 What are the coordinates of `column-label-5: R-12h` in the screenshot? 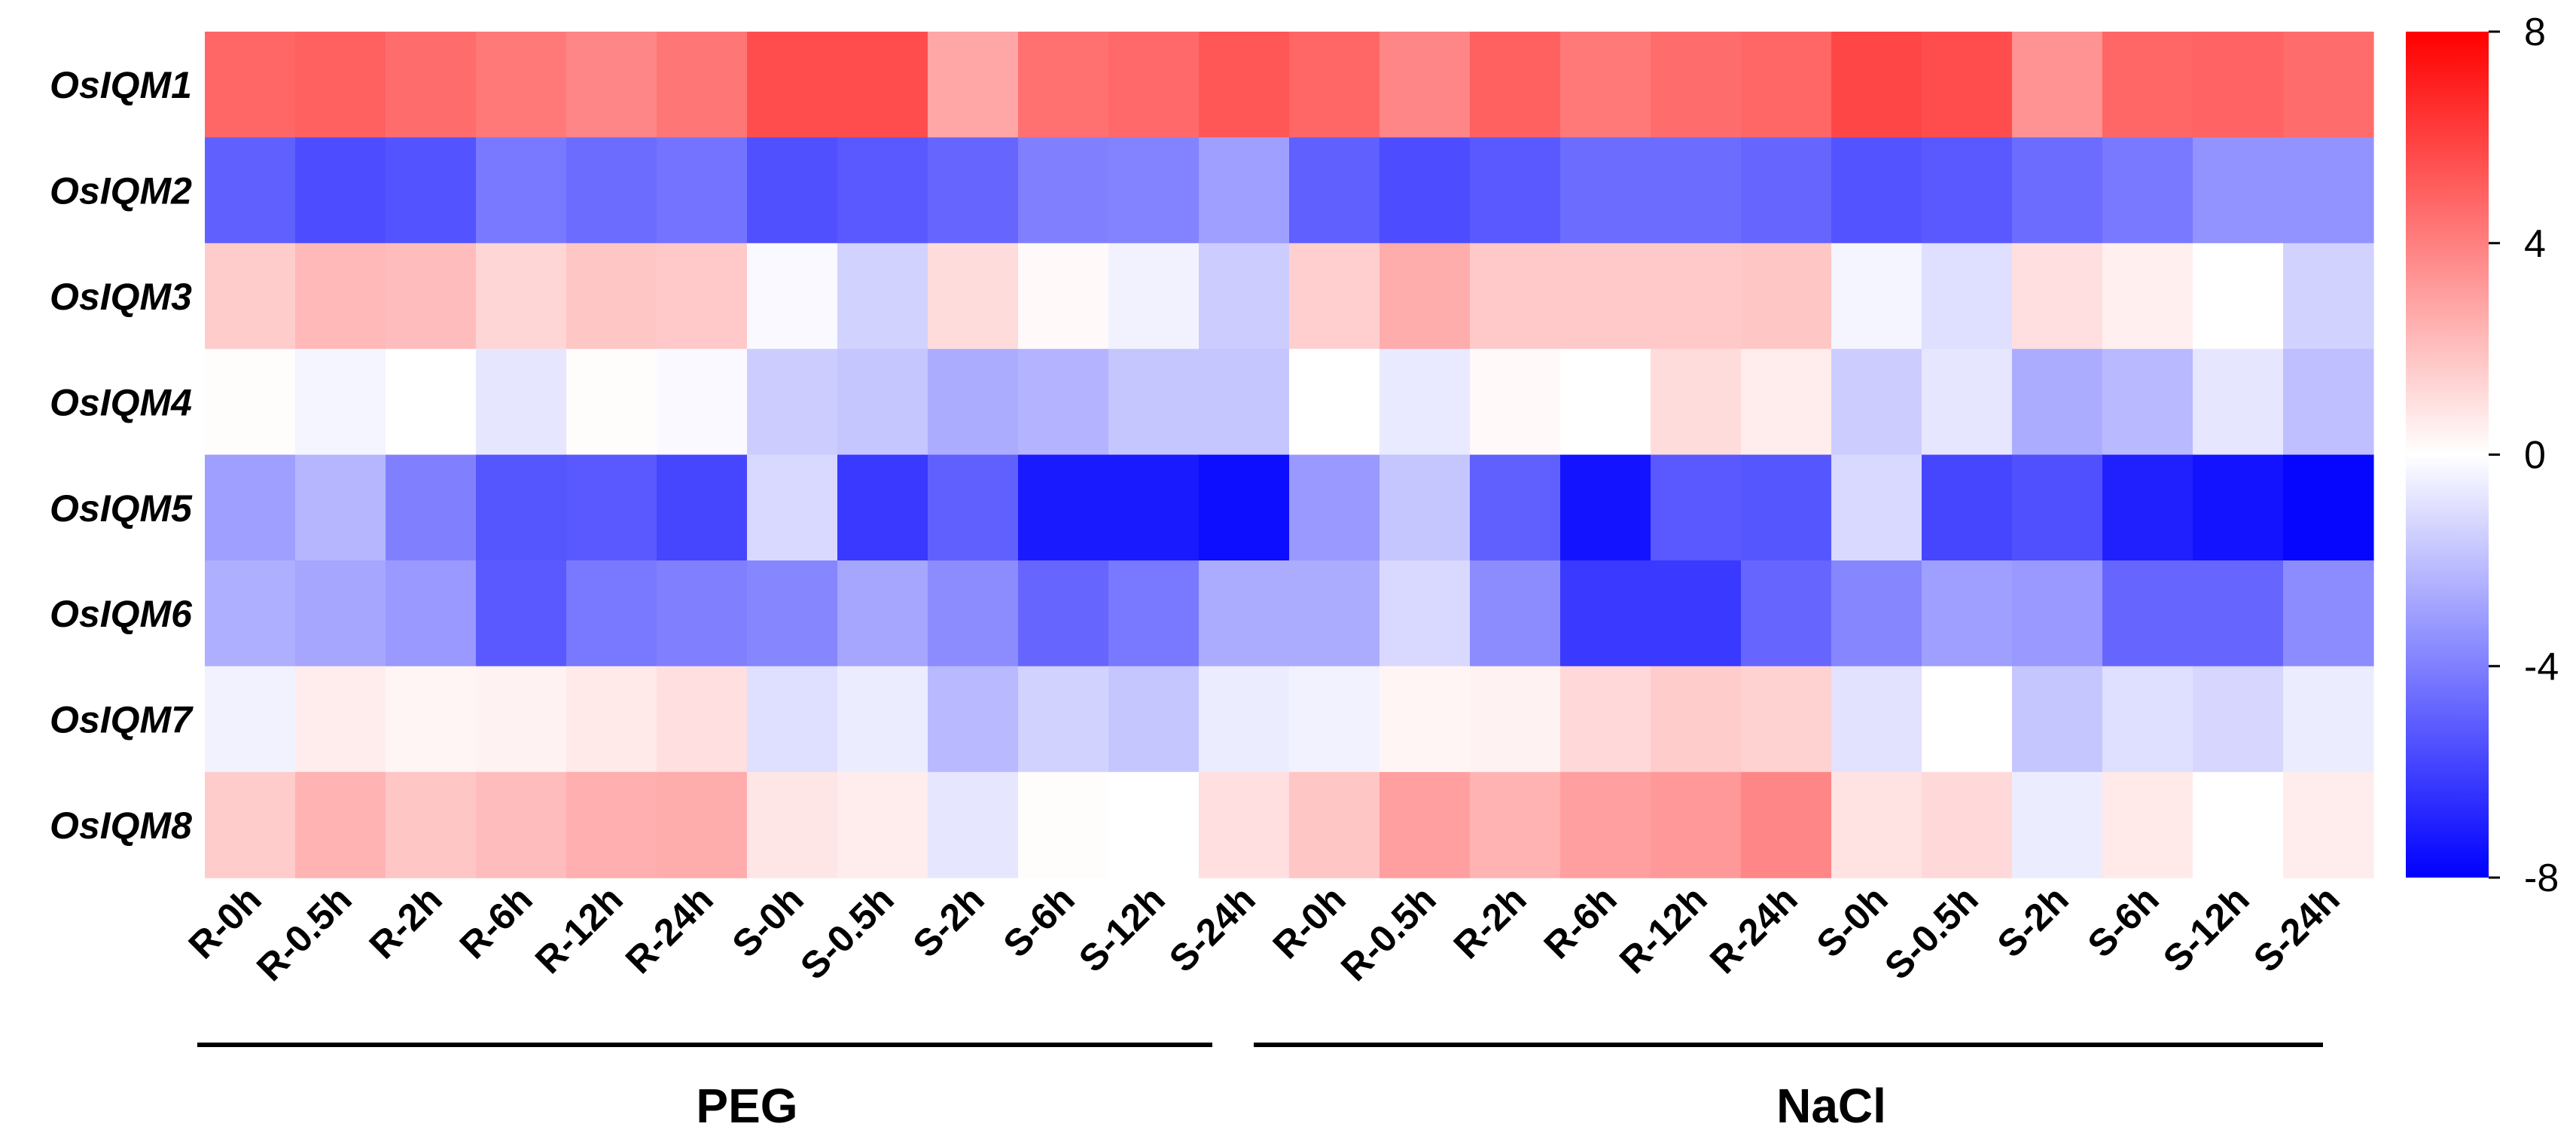 It's located at (579, 930).